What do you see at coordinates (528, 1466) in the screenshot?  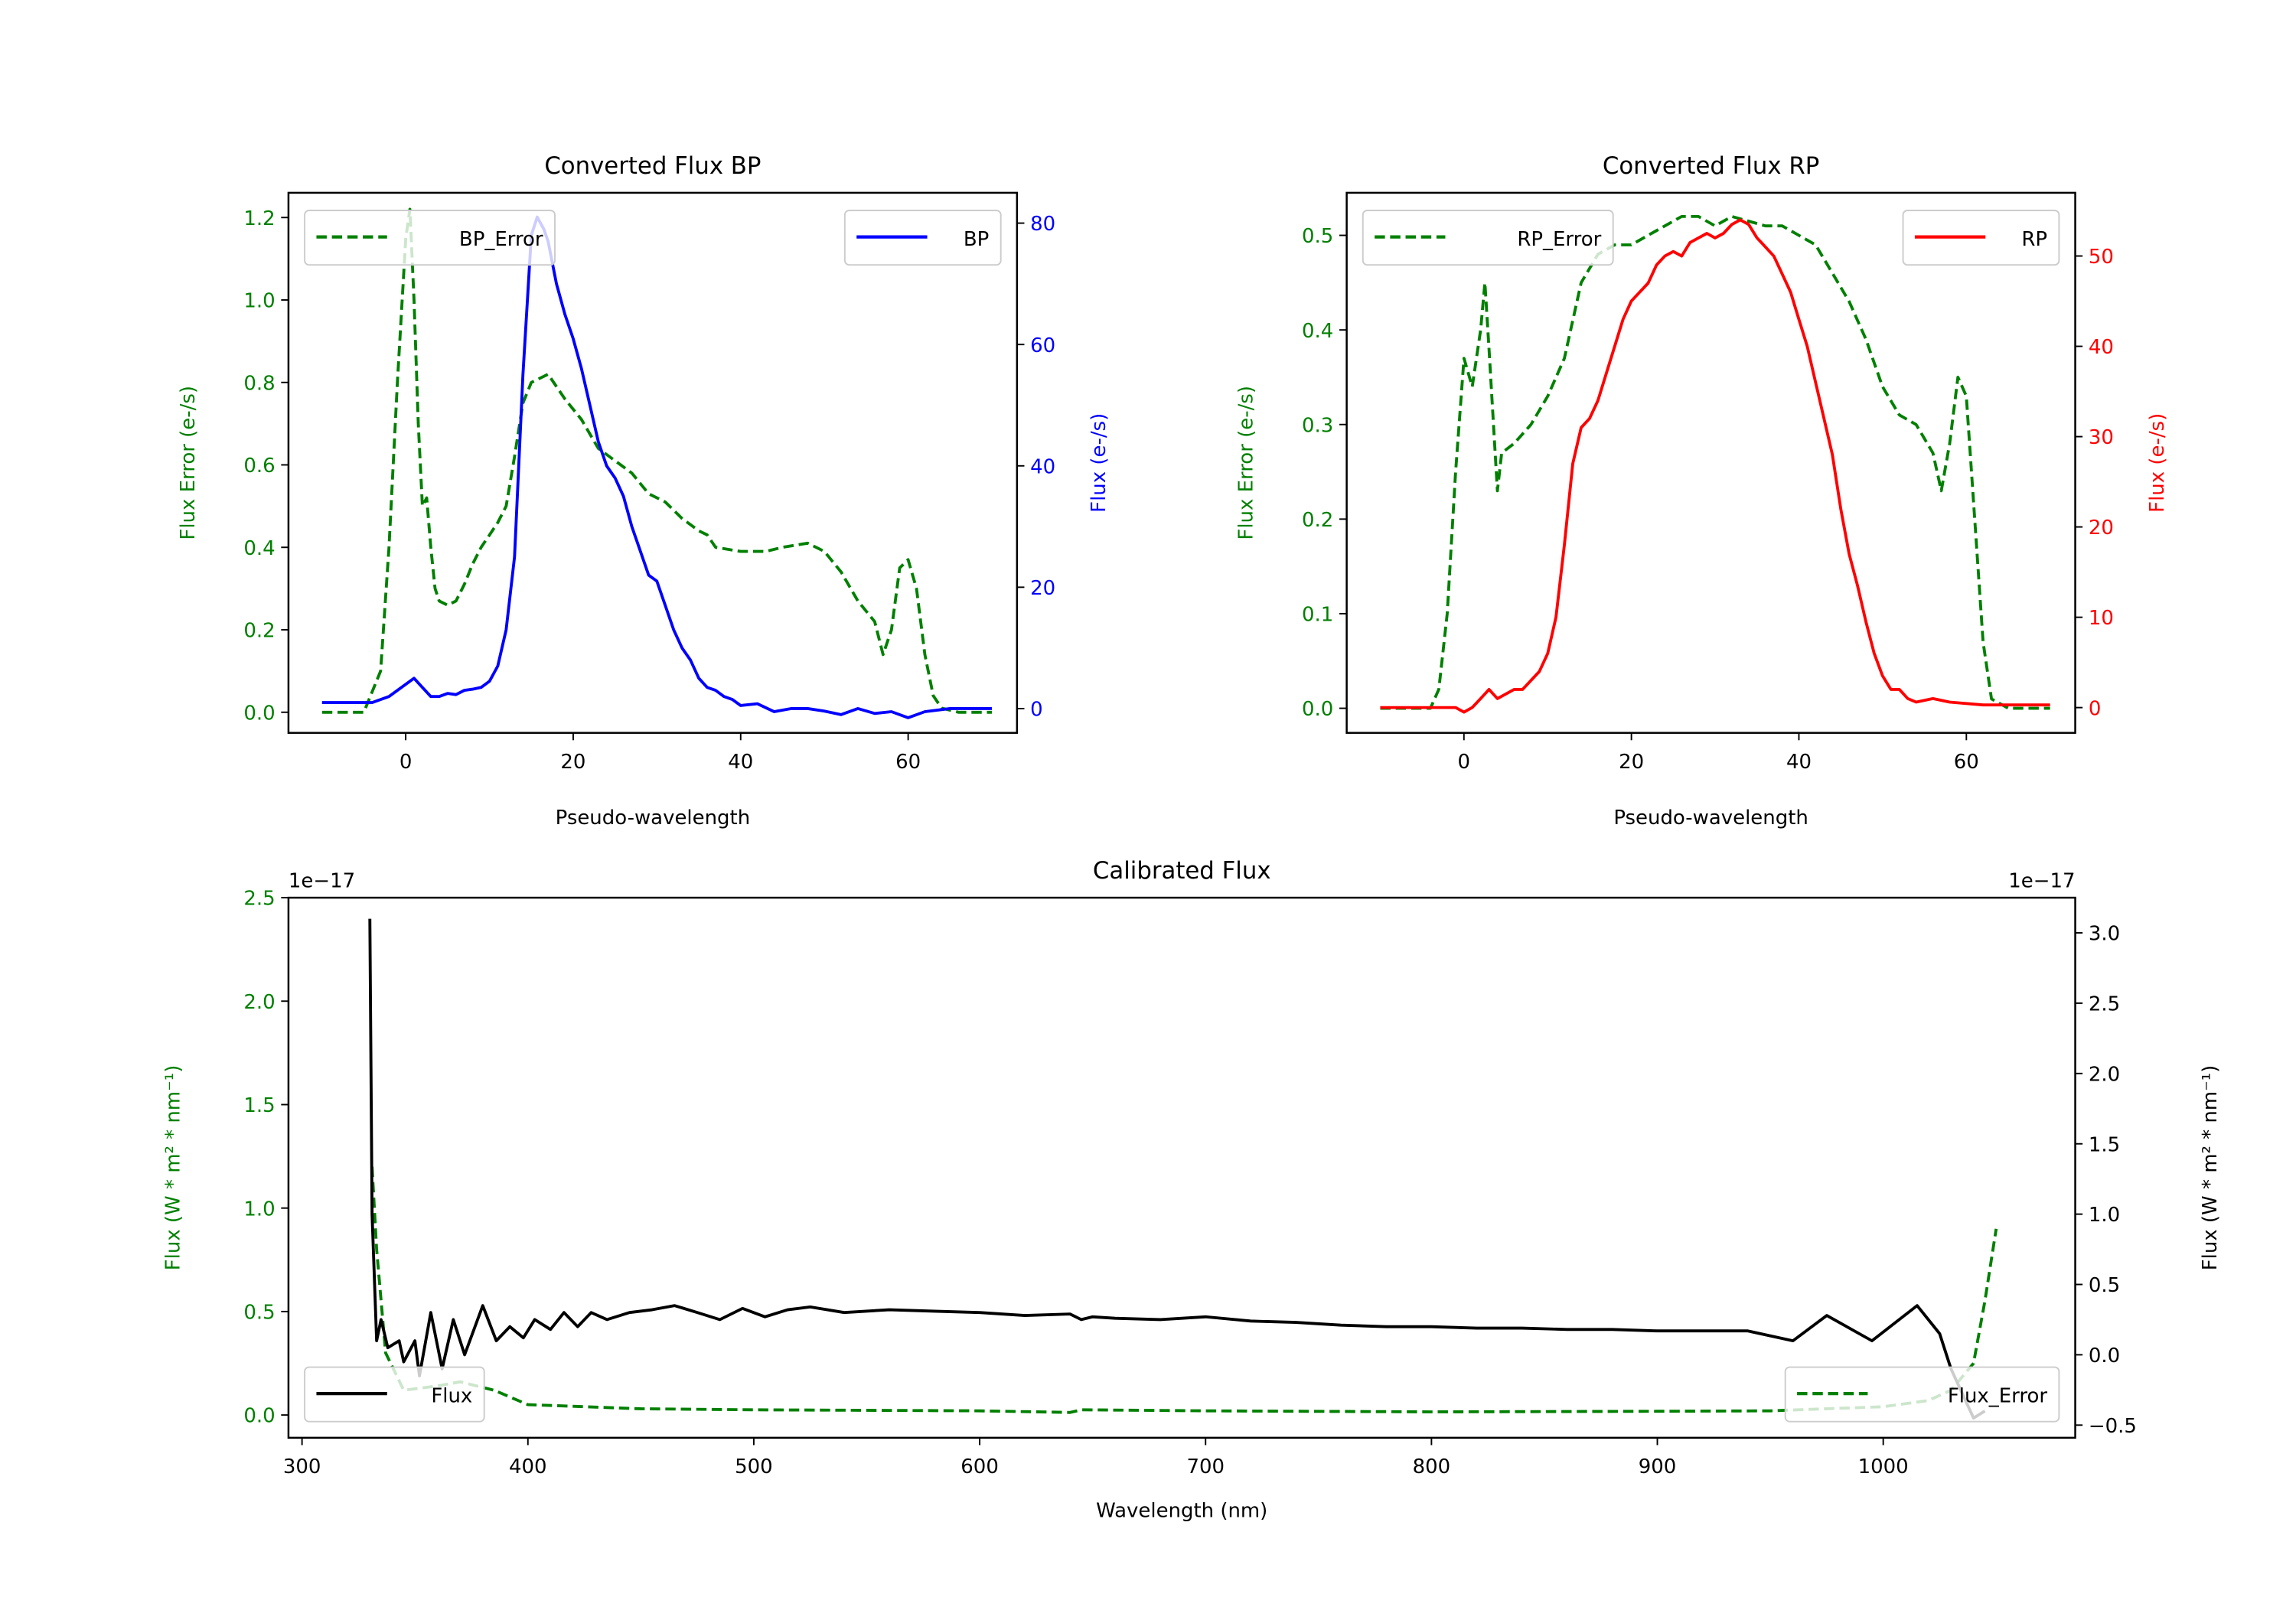 I see `x-tick-label: 400` at bounding box center [528, 1466].